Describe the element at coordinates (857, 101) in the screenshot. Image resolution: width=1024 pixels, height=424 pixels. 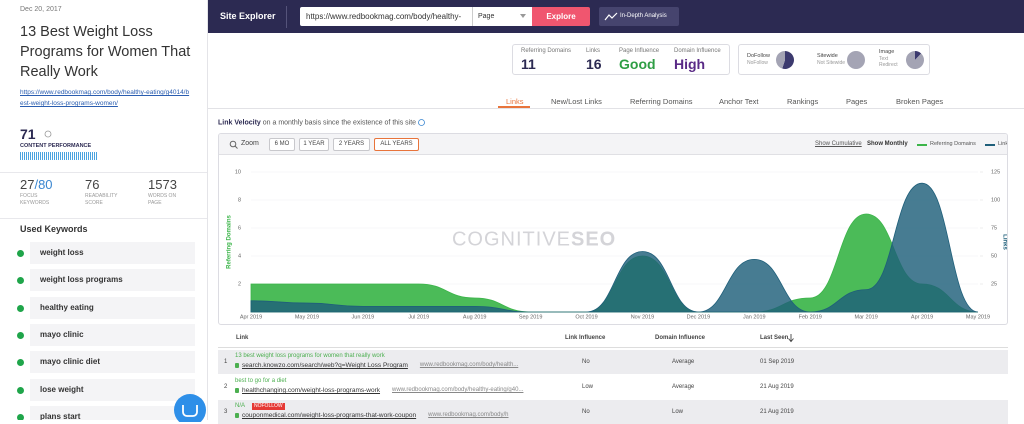
I see `tab: Pages` at that location.